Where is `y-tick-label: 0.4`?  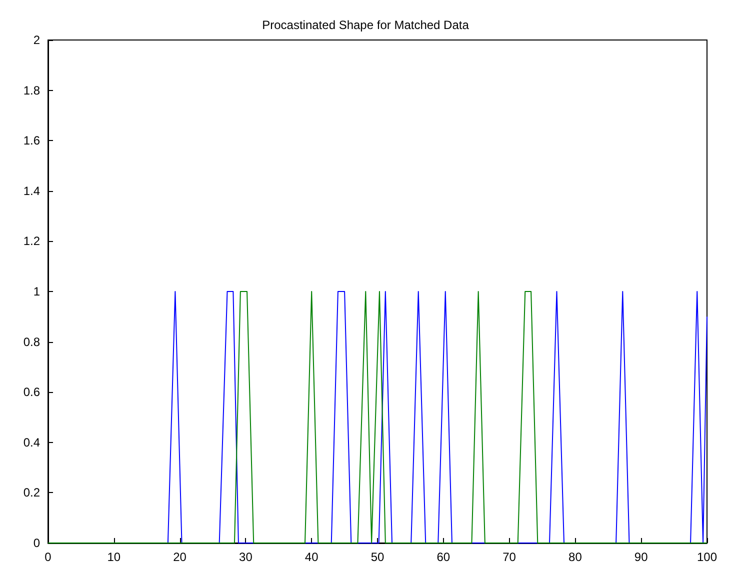
y-tick-label: 0.4 is located at coordinates (31, 442).